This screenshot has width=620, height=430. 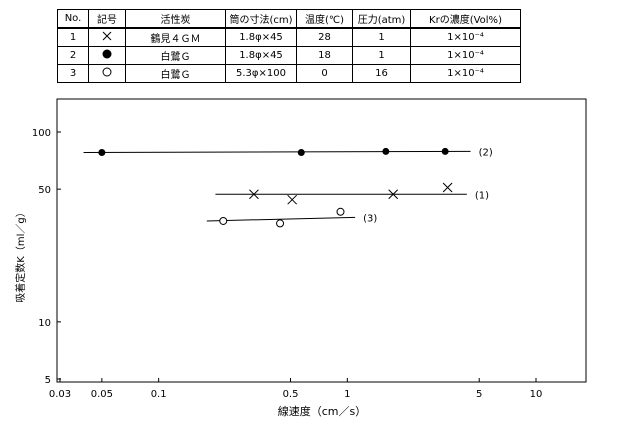 I want to click on series-label: (2), so click(x=486, y=152).